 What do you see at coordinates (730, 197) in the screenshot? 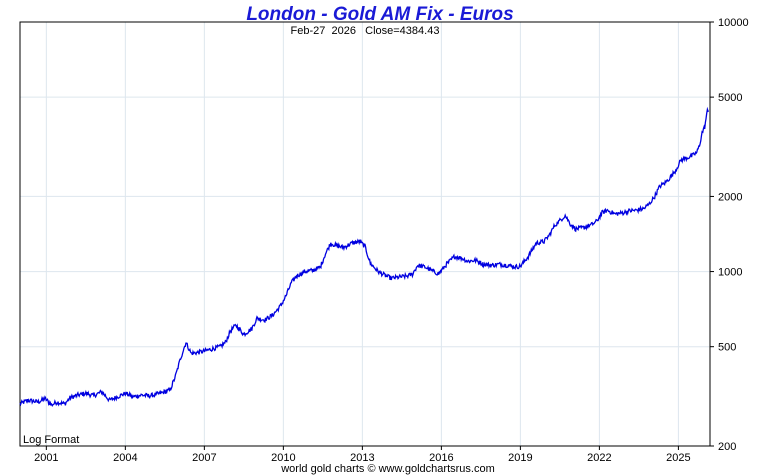
I see `y-tick-label: 2000` at bounding box center [730, 197].